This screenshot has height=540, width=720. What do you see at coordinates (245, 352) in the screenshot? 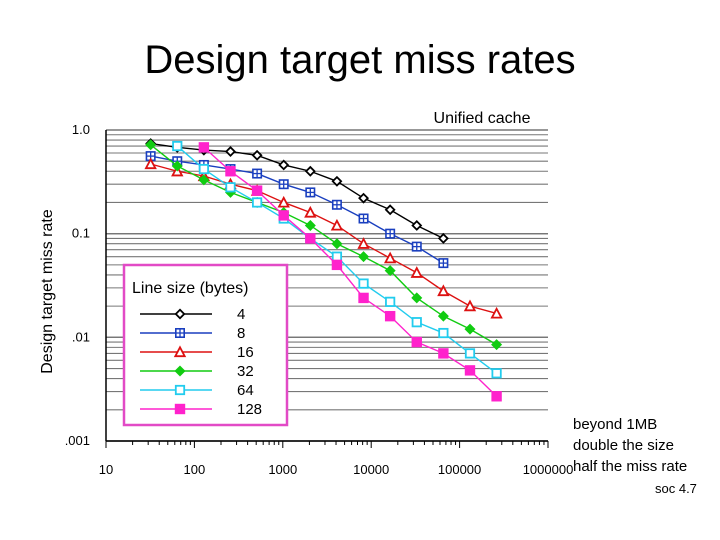
I see `legend-label: 16` at bounding box center [245, 352].